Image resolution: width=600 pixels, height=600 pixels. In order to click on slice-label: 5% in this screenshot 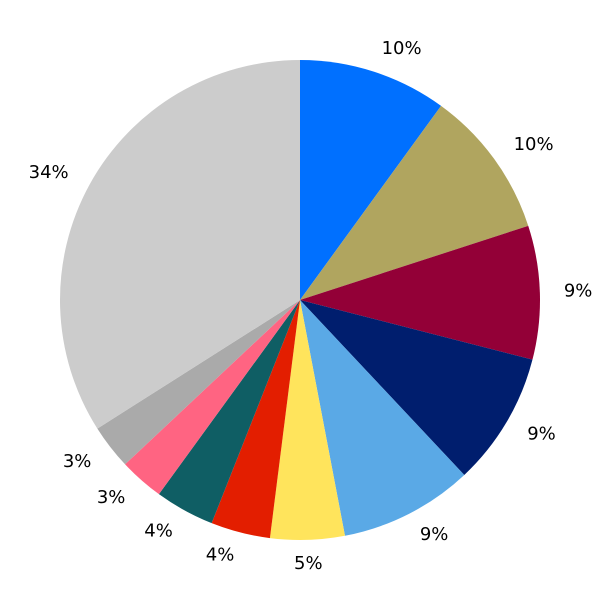, I will do `click(308, 563)`.